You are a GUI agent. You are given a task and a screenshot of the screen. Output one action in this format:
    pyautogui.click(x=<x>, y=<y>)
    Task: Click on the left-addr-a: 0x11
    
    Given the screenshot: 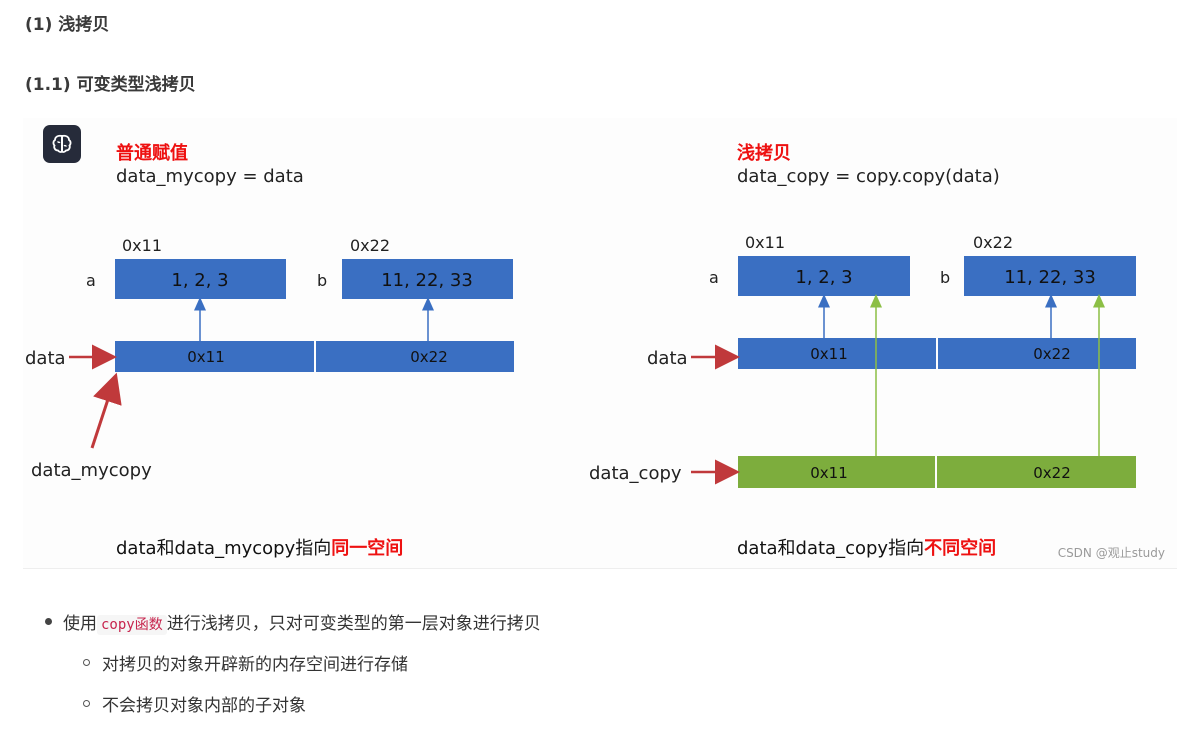 What is the action you would take?
    pyautogui.click(x=142, y=245)
    